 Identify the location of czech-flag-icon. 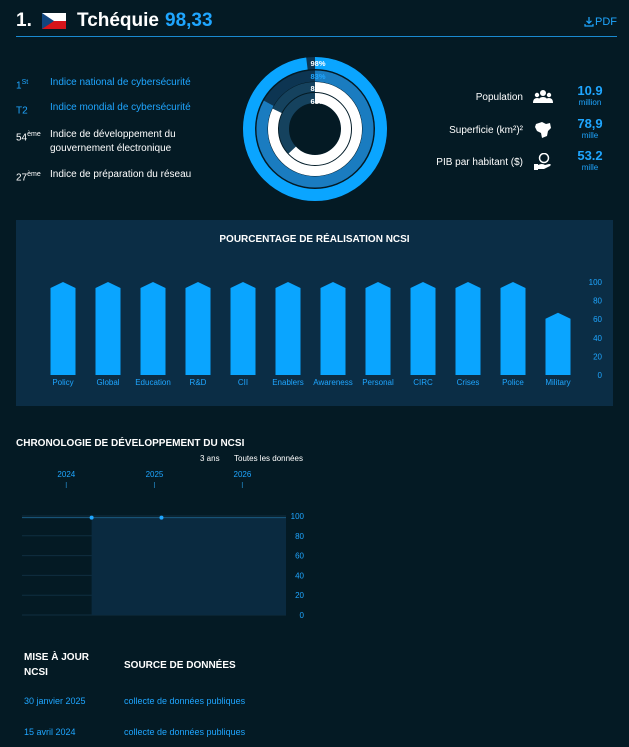
(54, 21).